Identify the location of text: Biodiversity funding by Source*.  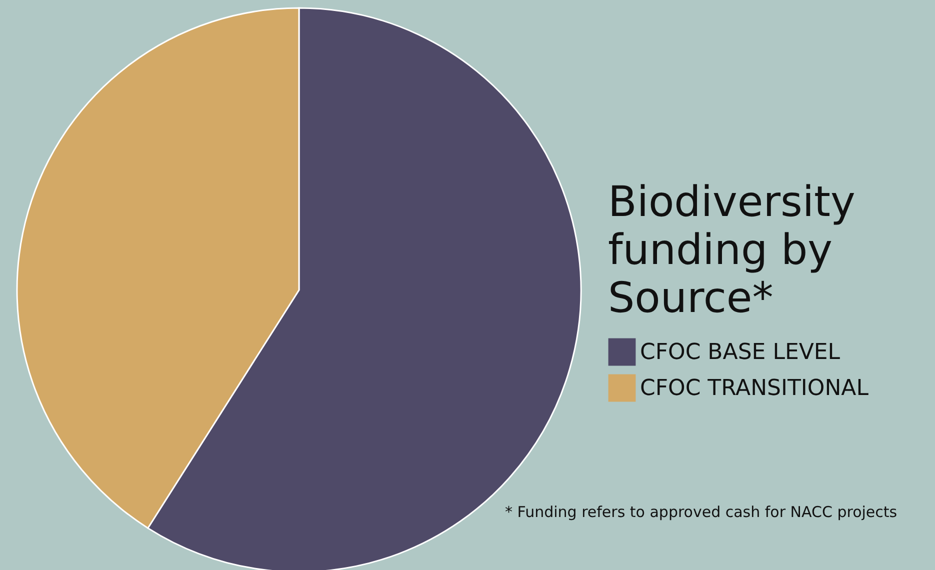
(732, 249).